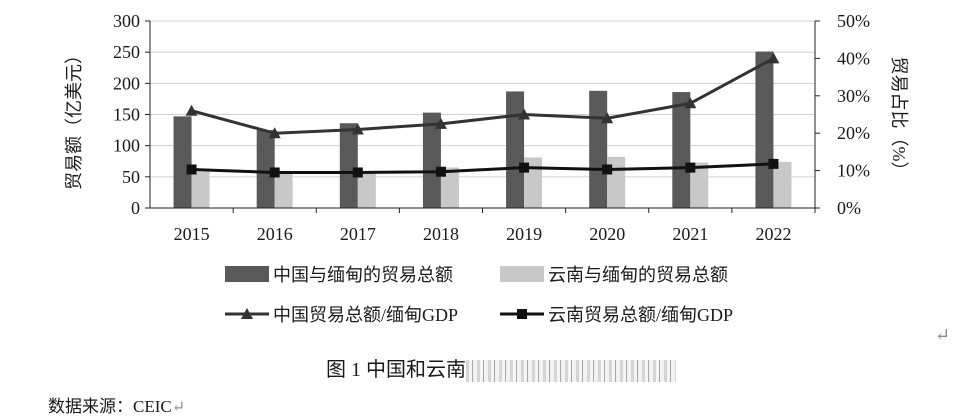 The height and width of the screenshot is (417, 960). Describe the element at coordinates (131, 177) in the screenshot. I see `y-tick-label: 50` at that location.